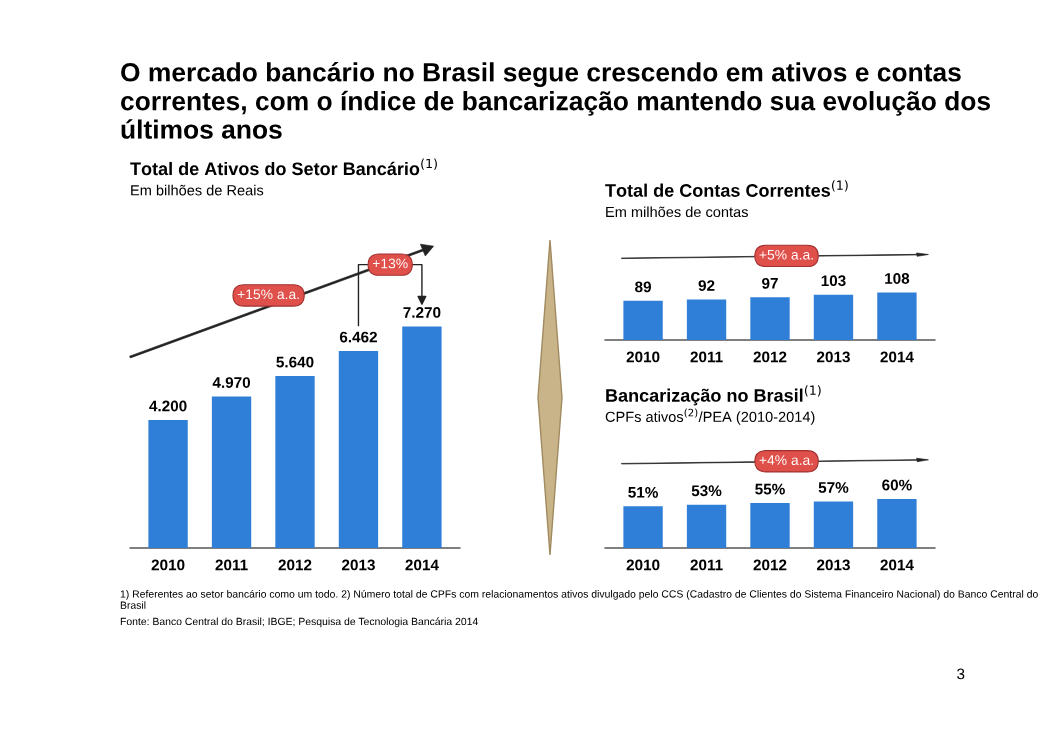 This screenshot has width=1046, height=742. What do you see at coordinates (422, 312) in the screenshot?
I see `data-label: 7.270` at bounding box center [422, 312].